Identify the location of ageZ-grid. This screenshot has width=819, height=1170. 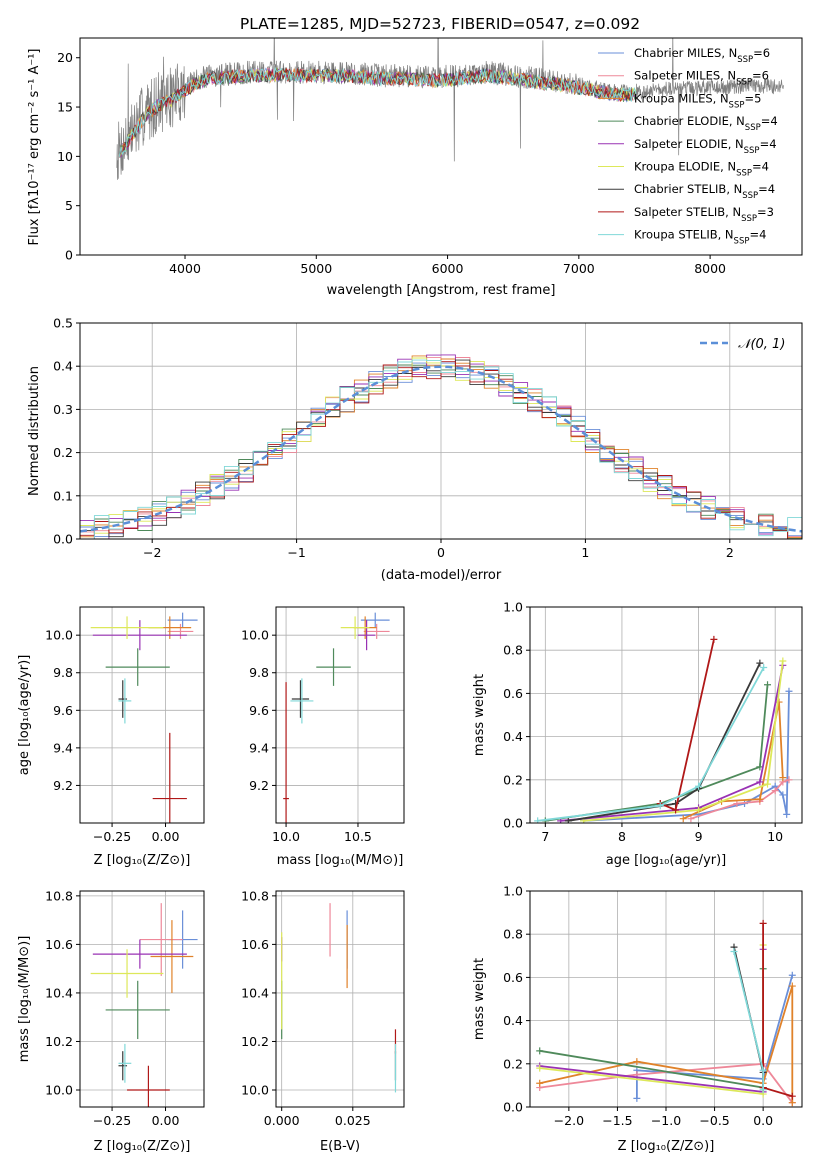
(142, 715).